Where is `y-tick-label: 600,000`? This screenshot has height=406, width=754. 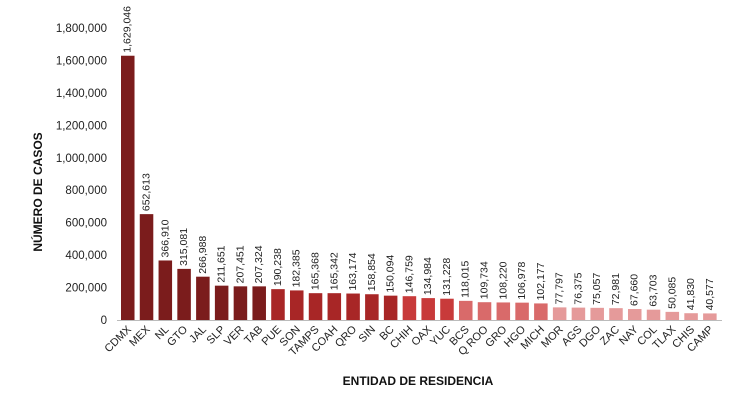
y-tick-label: 600,000 is located at coordinates (86, 224).